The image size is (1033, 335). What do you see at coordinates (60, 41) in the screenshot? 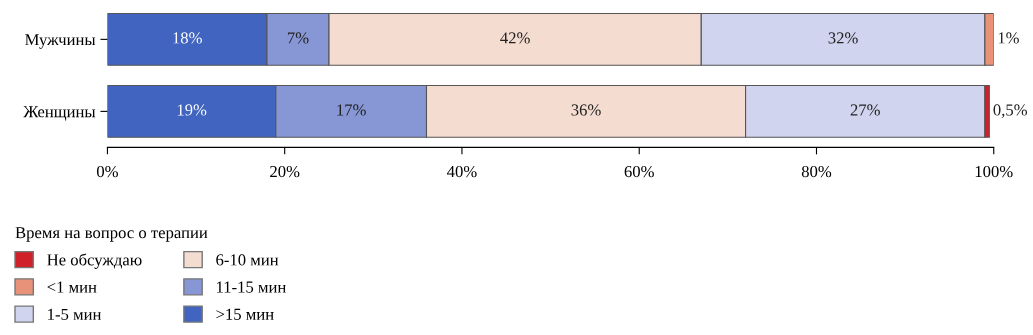
I see `y-tick-label: Мужчины` at bounding box center [60, 41].